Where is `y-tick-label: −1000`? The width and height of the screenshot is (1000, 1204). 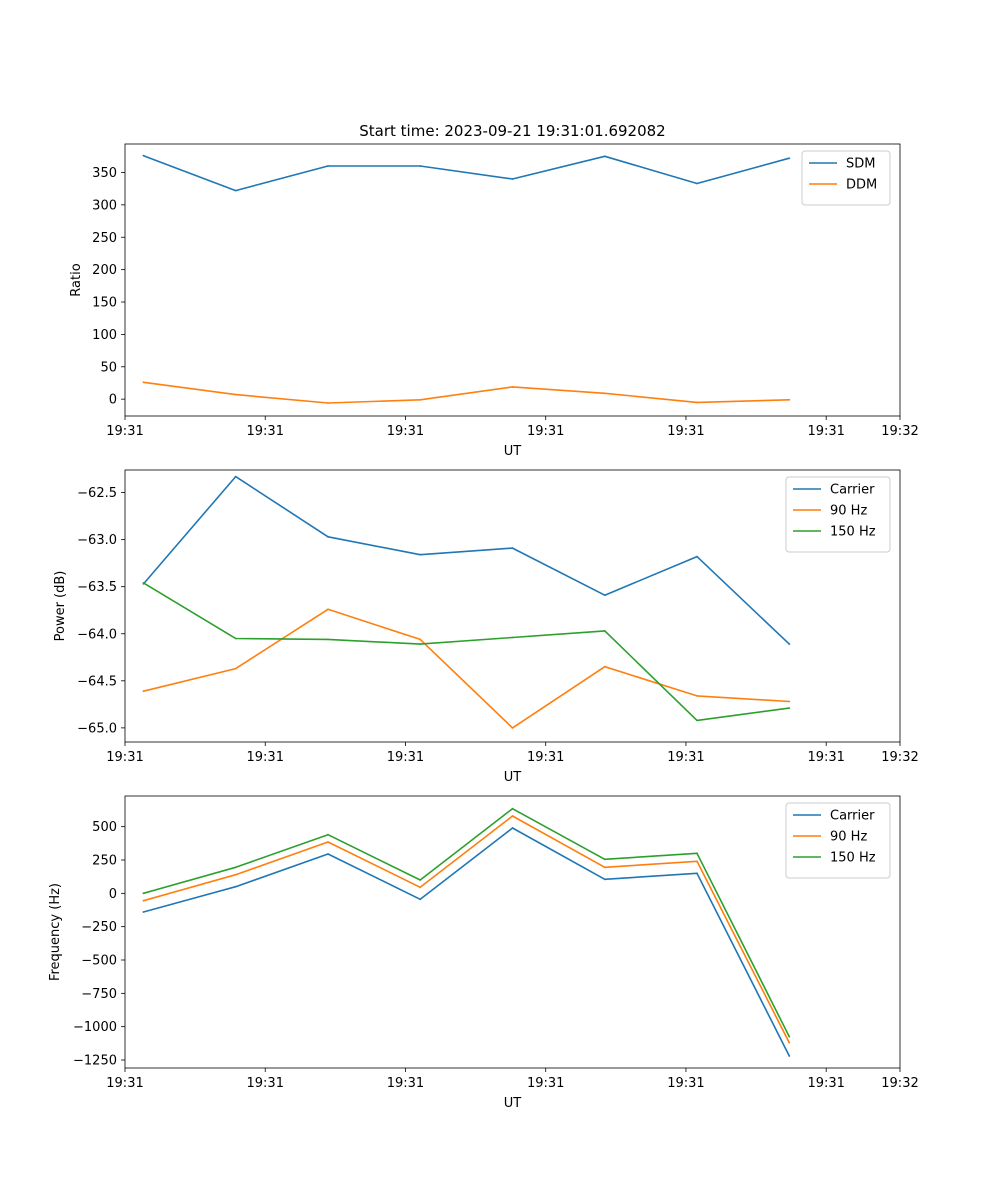
y-tick-label: −1000 is located at coordinates (95, 1027).